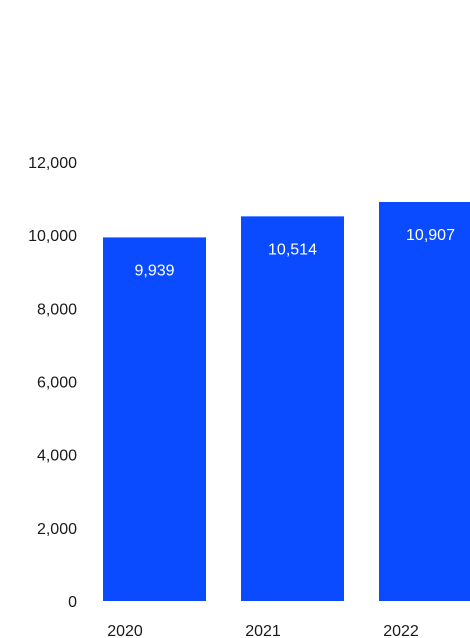 The width and height of the screenshot is (470, 638). What do you see at coordinates (57, 383) in the screenshot?
I see `y-tick-label: 6,000` at bounding box center [57, 383].